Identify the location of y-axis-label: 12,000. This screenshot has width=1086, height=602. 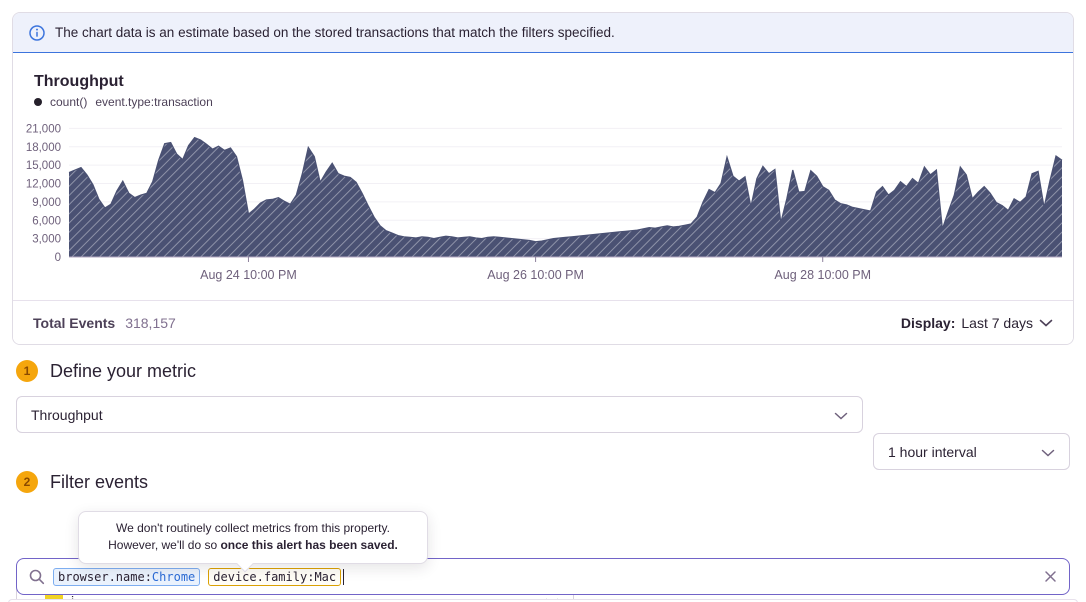
(43, 185).